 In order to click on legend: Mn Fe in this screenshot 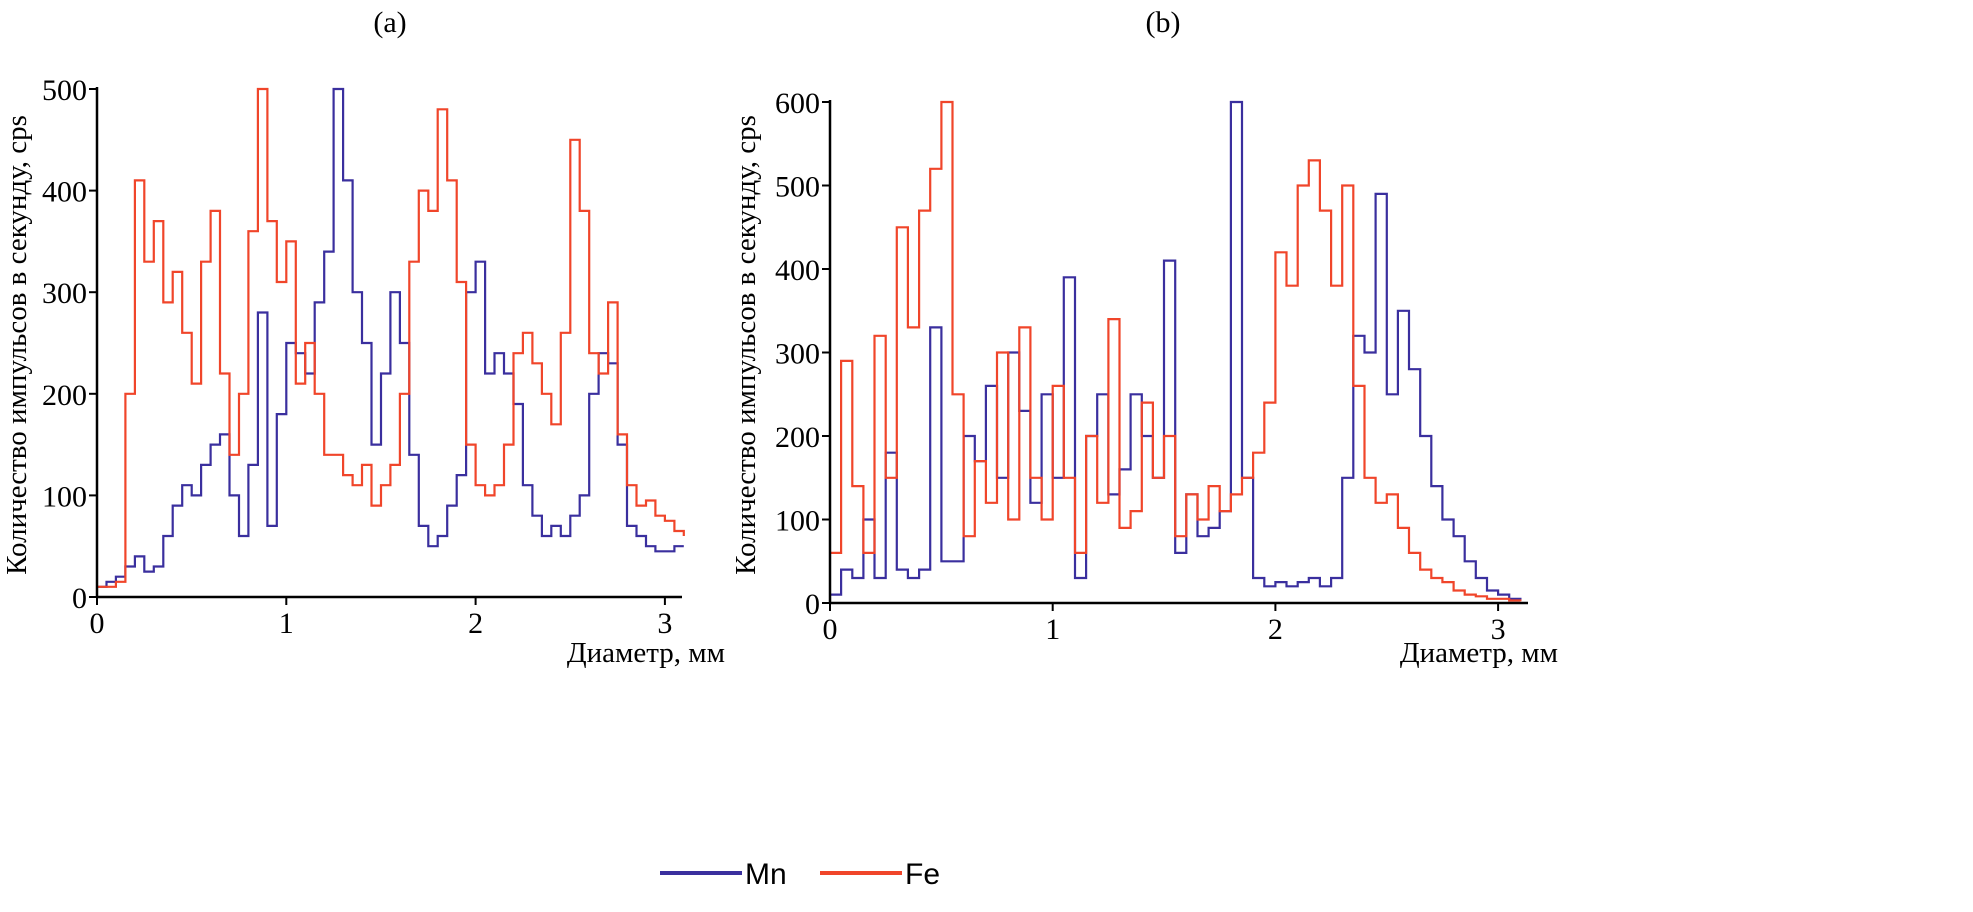, I will do `click(800, 874)`.